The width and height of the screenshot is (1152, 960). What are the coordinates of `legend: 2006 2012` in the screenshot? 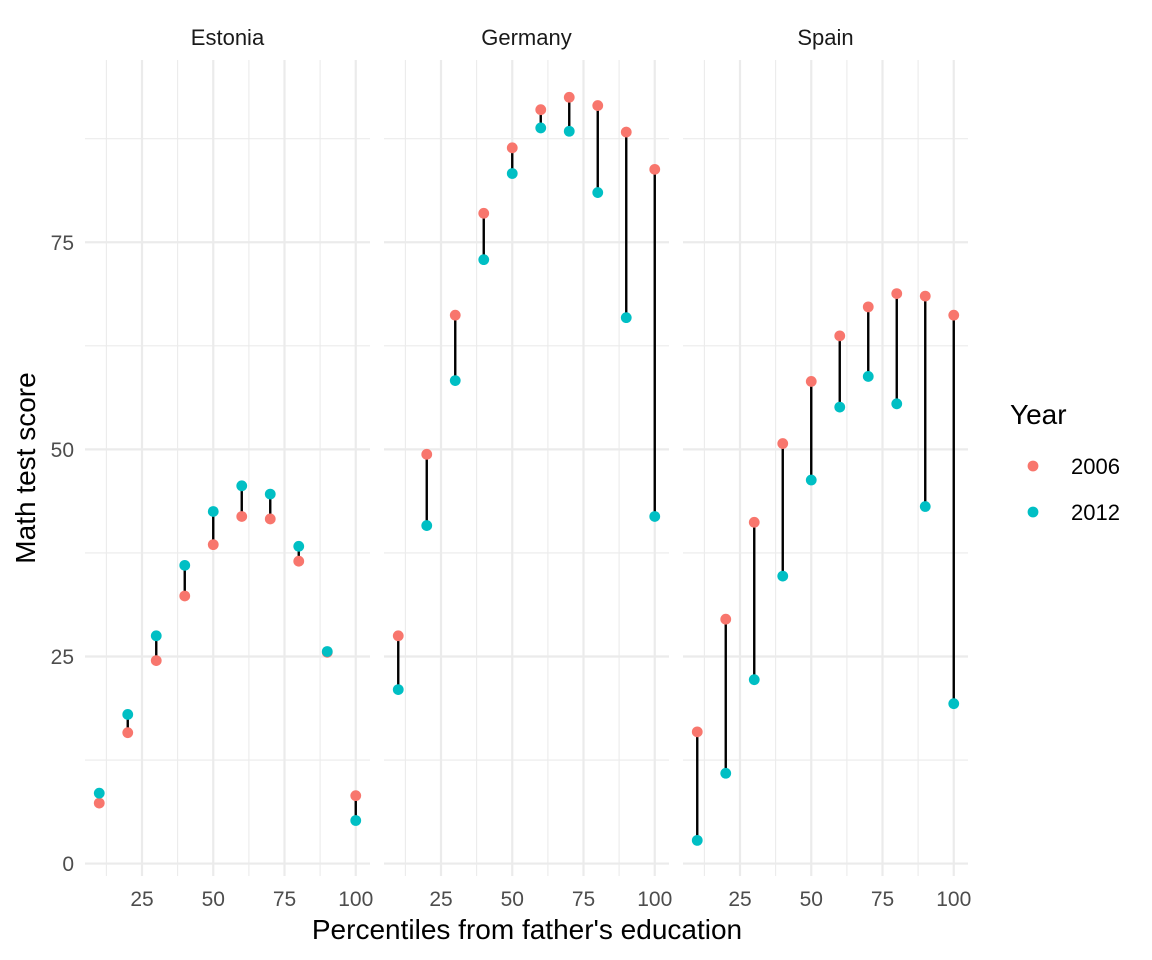 It's located at (1073, 489).